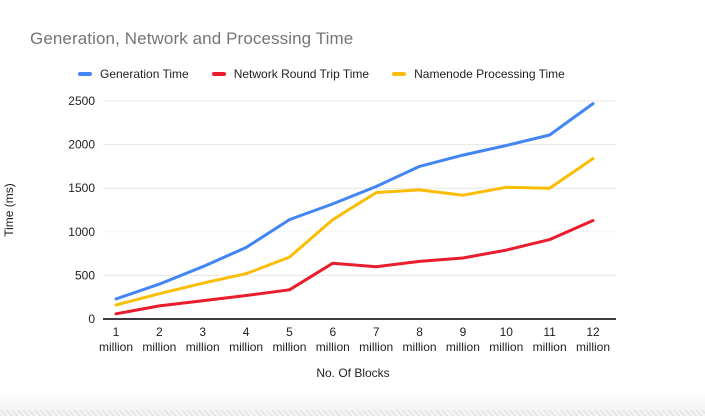  I want to click on y-tick-label: 2500, so click(81, 101).